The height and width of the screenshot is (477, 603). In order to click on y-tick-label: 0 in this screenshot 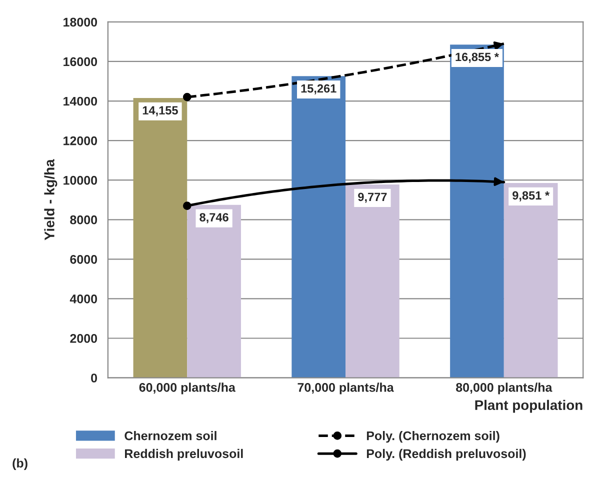, I will do `click(94, 378)`.